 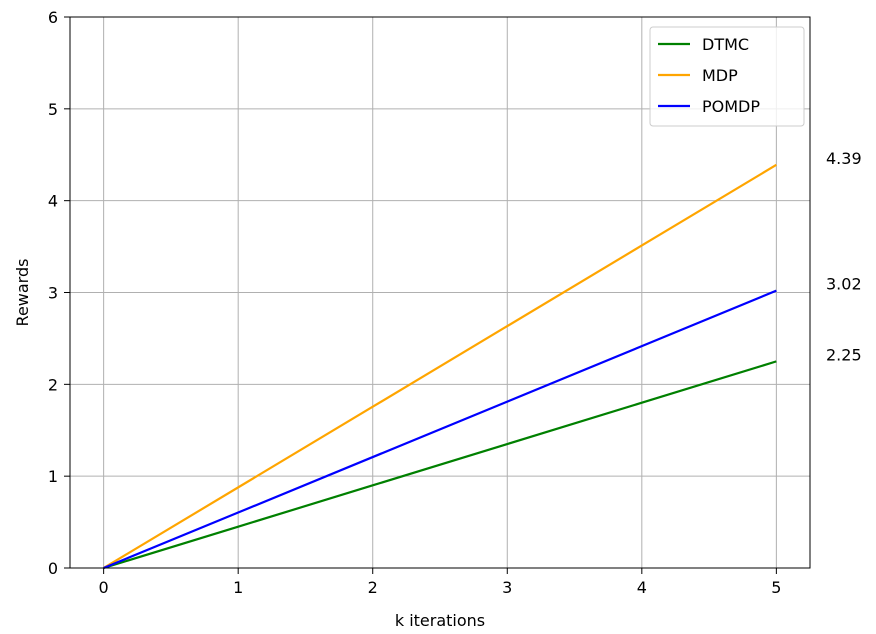 What do you see at coordinates (642, 587) in the screenshot?
I see `x-tick-label: 4` at bounding box center [642, 587].